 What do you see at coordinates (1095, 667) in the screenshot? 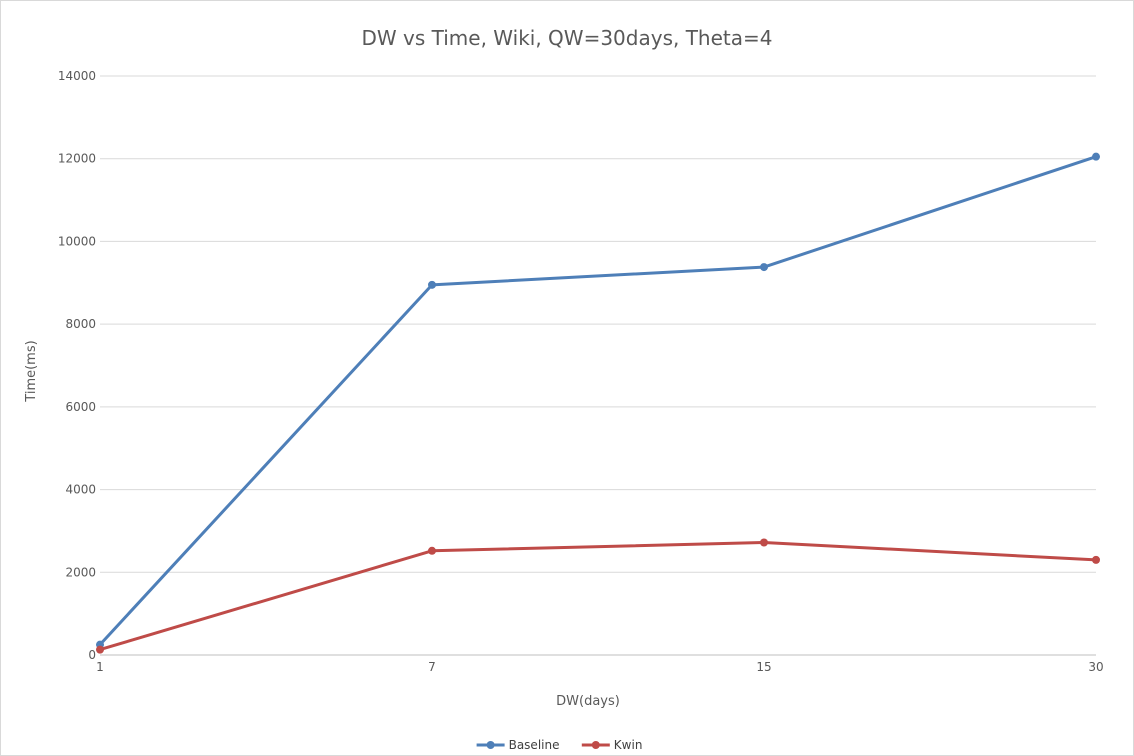
I see `x-tick-label: 30` at bounding box center [1095, 667].